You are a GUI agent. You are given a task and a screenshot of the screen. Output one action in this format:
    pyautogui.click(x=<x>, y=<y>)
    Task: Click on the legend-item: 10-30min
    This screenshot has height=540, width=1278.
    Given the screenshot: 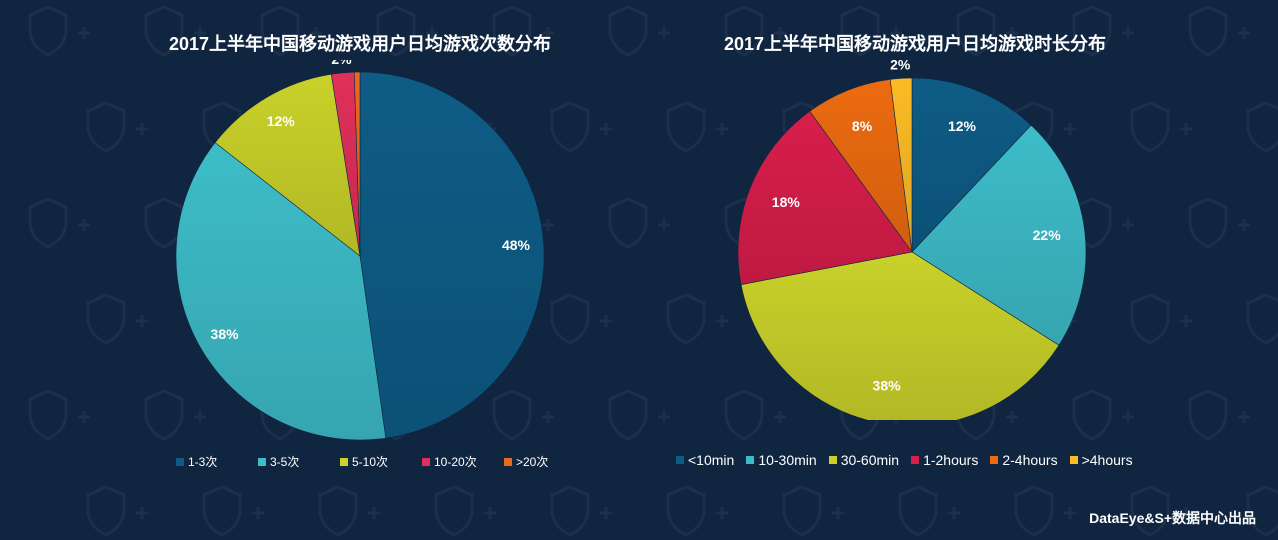 What is the action you would take?
    pyautogui.click(x=781, y=460)
    